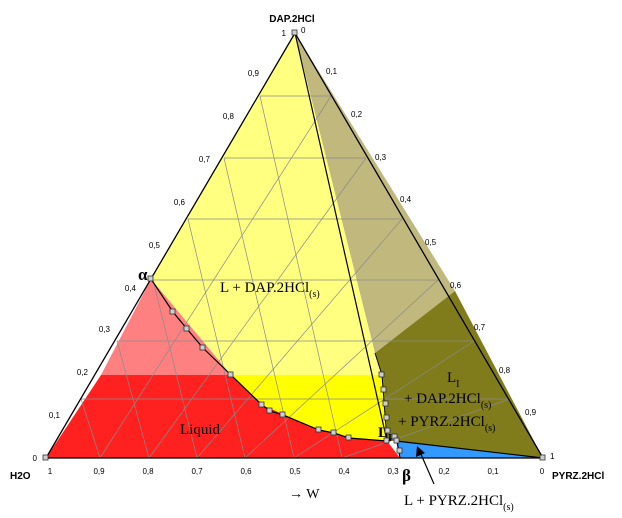 This screenshot has height=518, width=622. What do you see at coordinates (385, 434) in the screenshot?
I see `label-li-point: LI` at bounding box center [385, 434].